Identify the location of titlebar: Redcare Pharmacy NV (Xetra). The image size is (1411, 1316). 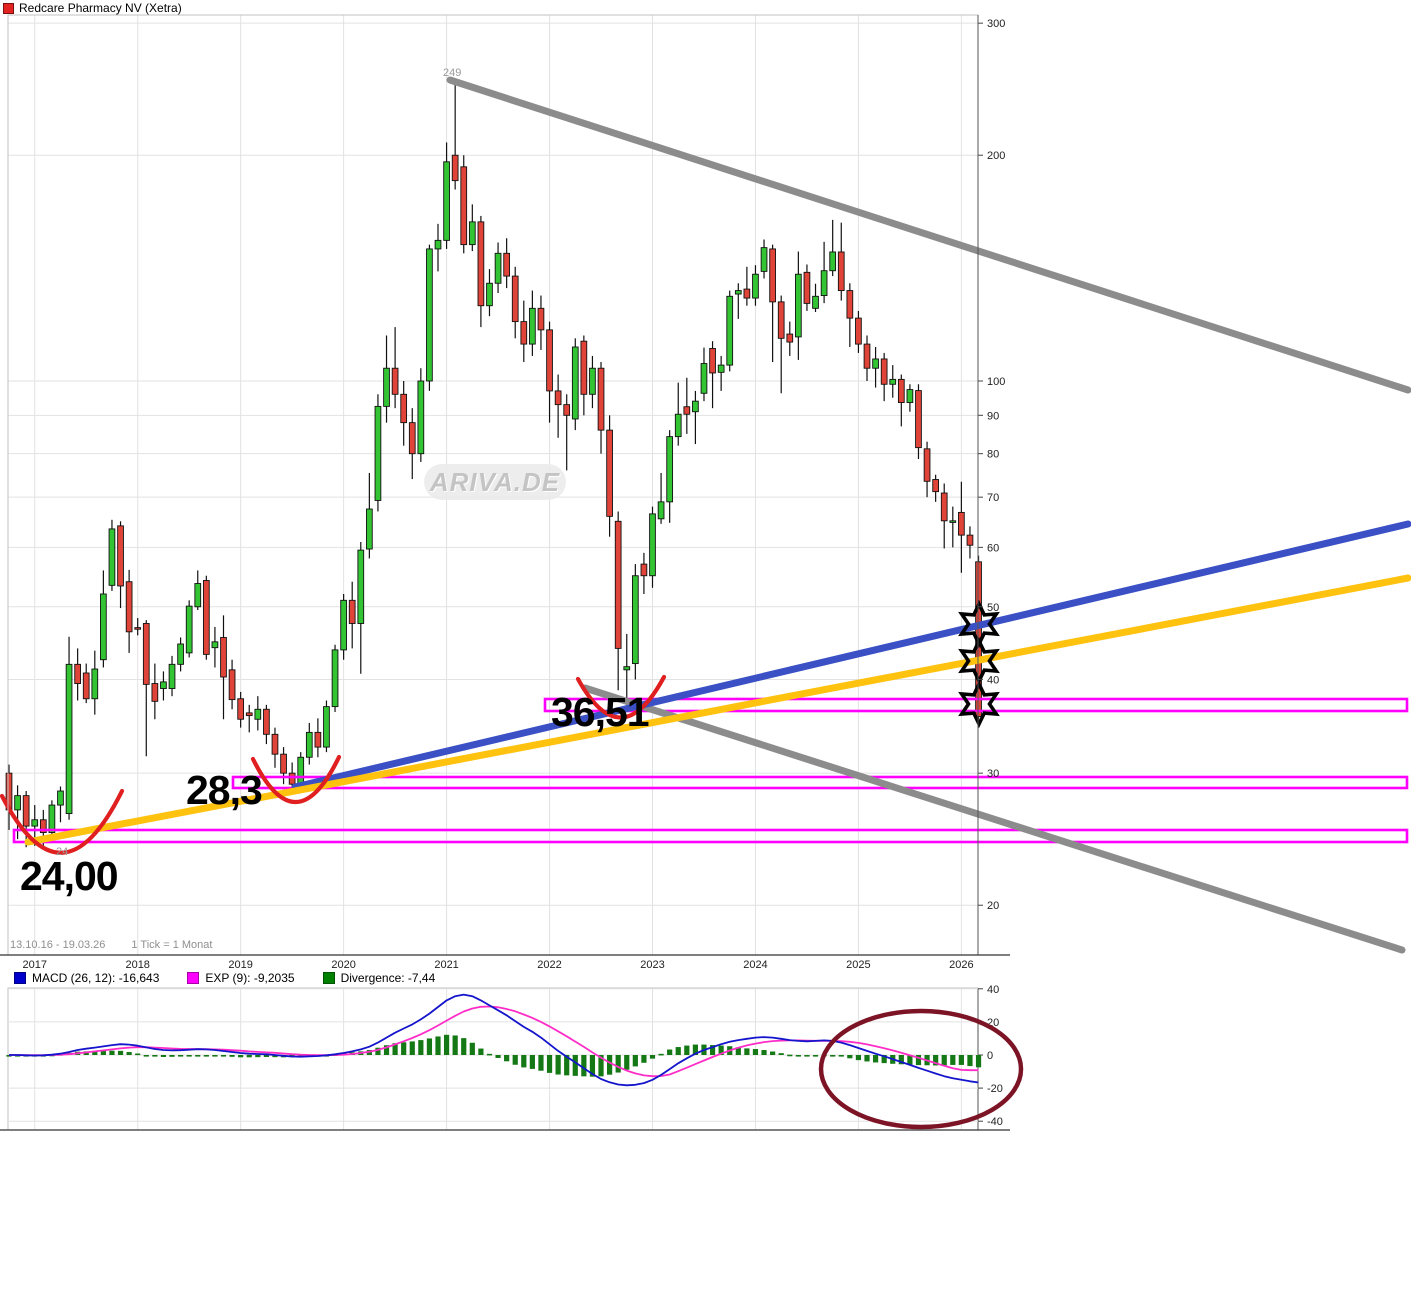
(92, 8).